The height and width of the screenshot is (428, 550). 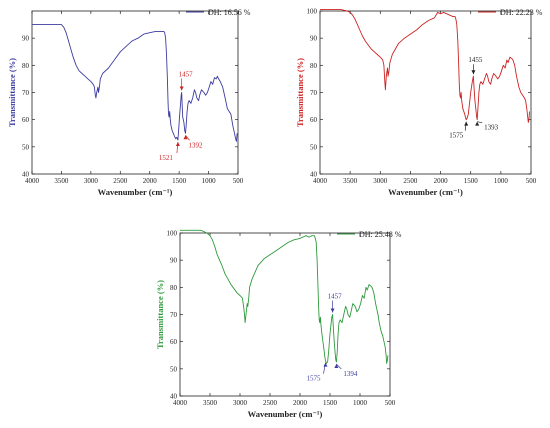 I want to click on annotation-label: 1394, so click(x=350, y=374).